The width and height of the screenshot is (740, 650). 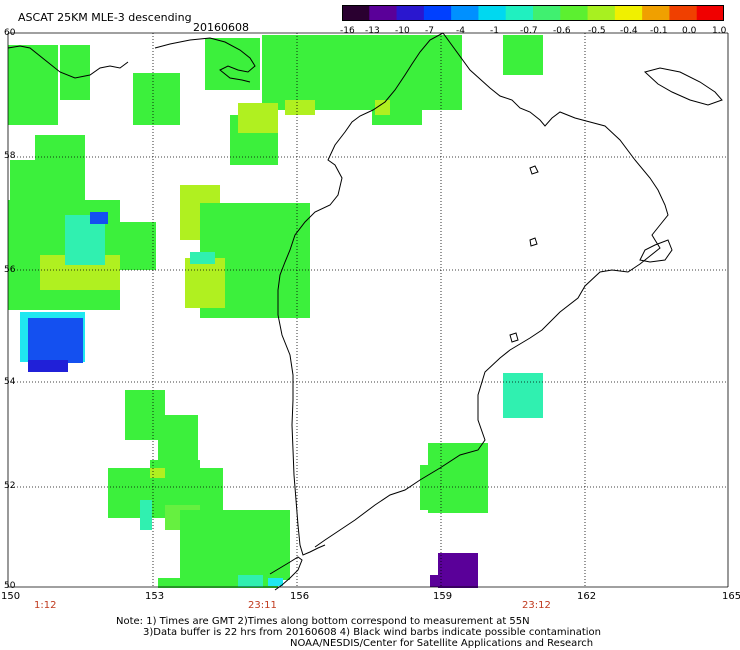 I want to click on coastline-north-bay, so click(x=205, y=60).